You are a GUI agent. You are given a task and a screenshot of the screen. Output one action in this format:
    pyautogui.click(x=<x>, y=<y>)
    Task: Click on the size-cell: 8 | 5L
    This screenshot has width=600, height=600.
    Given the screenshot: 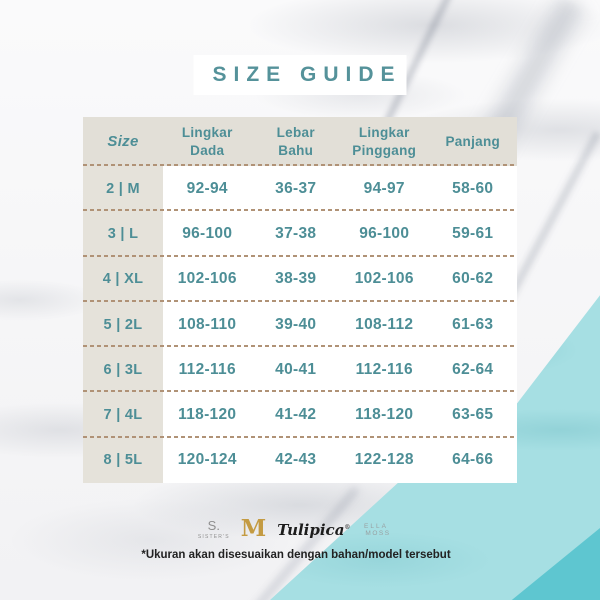 What is the action you would take?
    pyautogui.click(x=123, y=460)
    